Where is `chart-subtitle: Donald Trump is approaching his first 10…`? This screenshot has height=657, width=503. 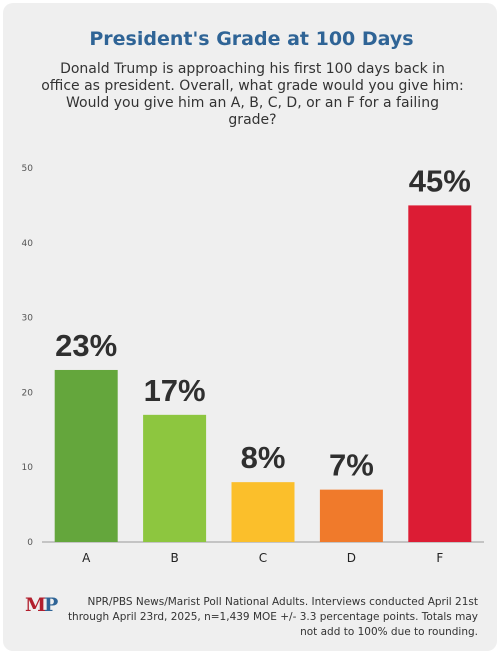
chart-subtitle: Donald Trump is approaching his first 10… is located at coordinates (252, 94).